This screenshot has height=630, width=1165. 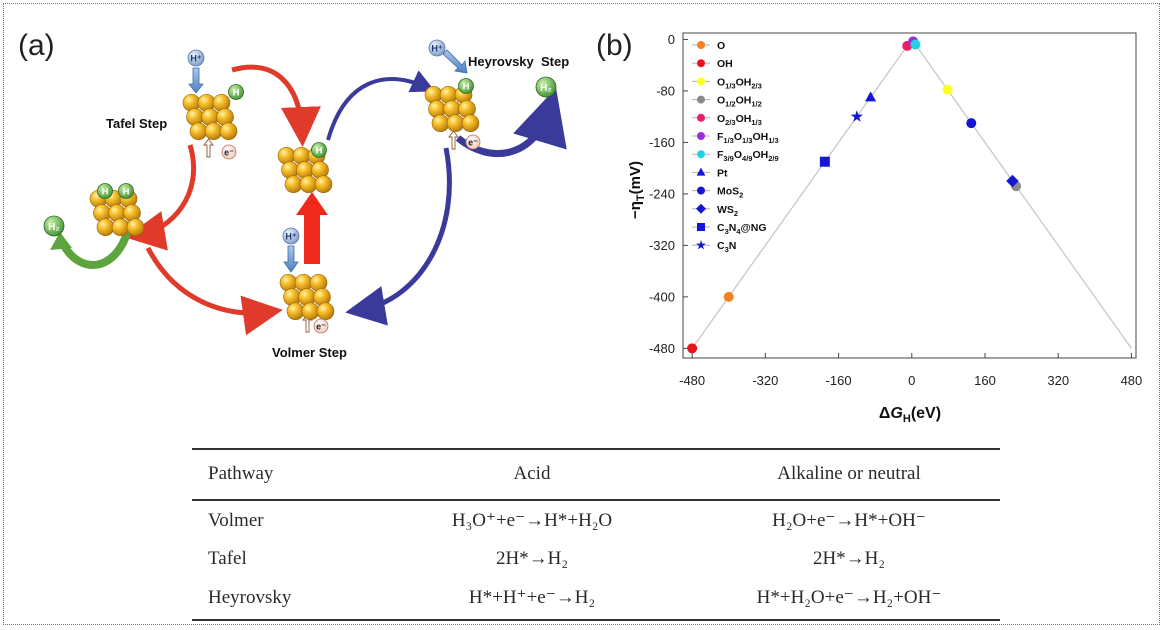 What do you see at coordinates (824, 161) in the screenshot?
I see `data-point-c3n4-ng` at bounding box center [824, 161].